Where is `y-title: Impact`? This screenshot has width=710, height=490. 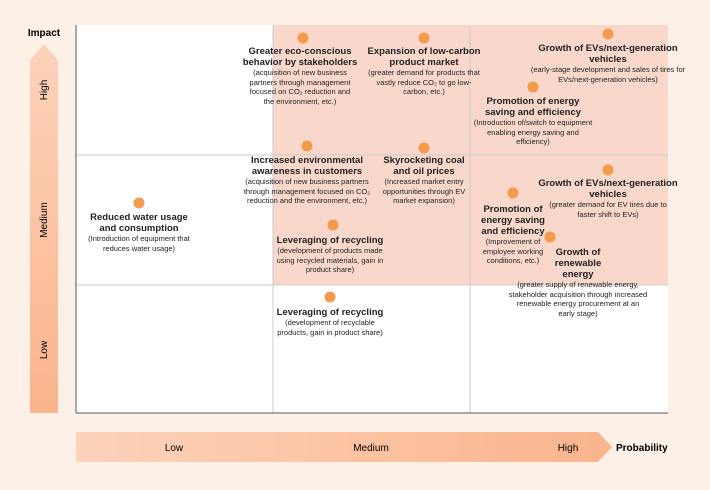 y-title: Impact is located at coordinates (44, 33).